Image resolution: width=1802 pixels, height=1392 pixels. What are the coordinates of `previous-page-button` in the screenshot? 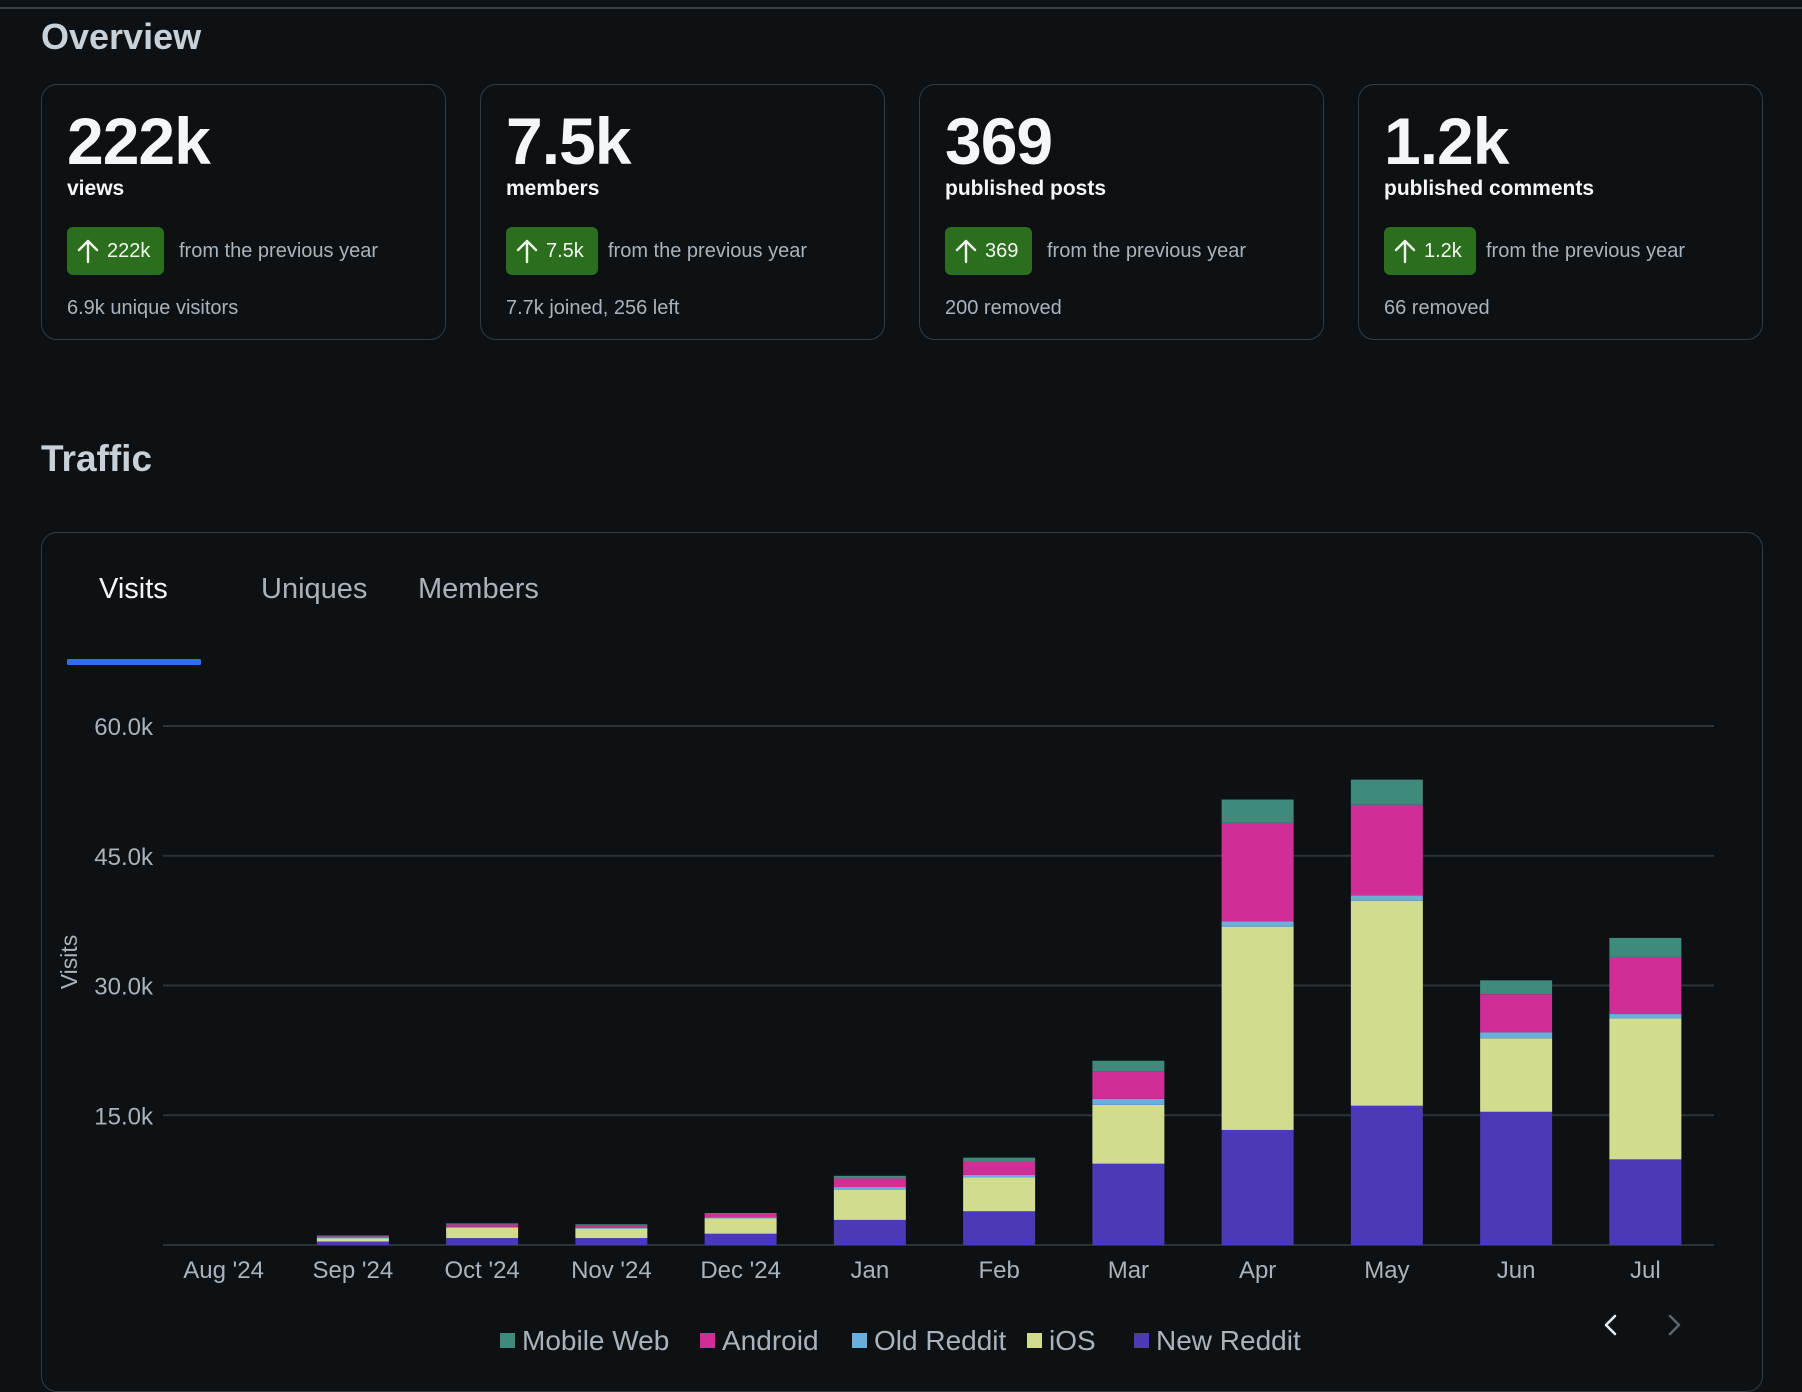 It's located at (1611, 1325).